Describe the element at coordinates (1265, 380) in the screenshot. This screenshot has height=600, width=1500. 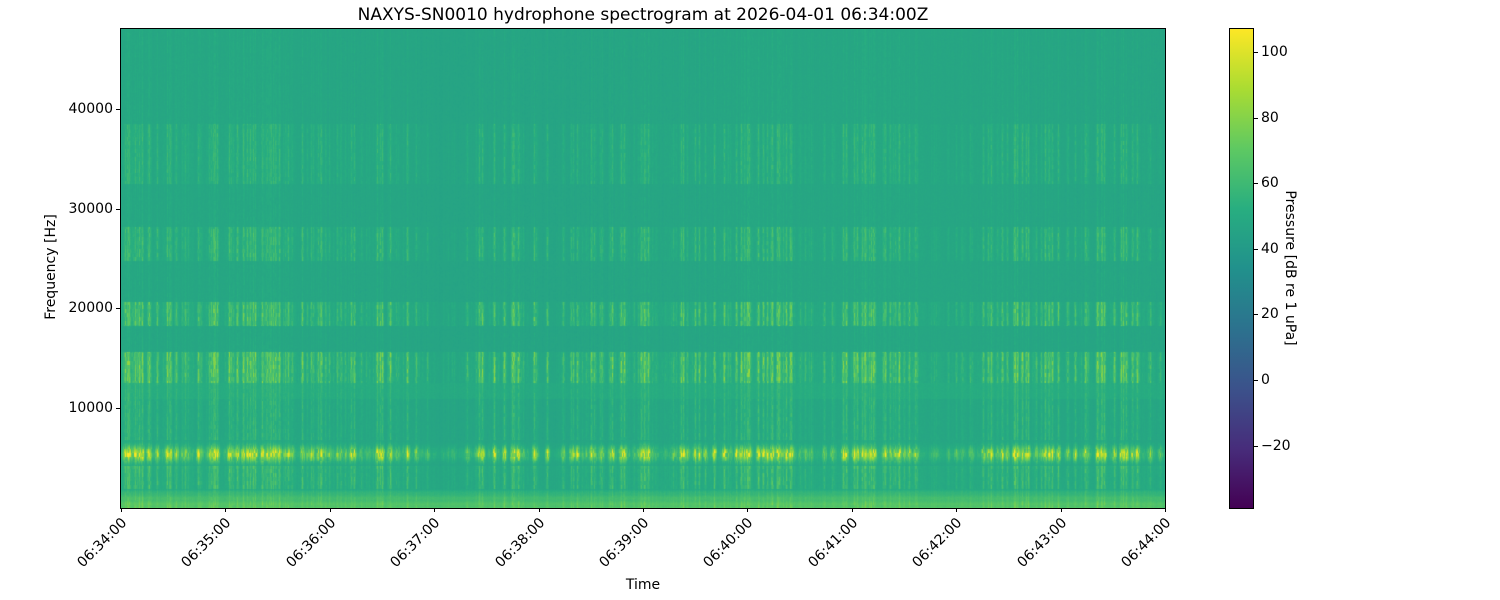
I see `colorbar-tick-label: 0` at that location.